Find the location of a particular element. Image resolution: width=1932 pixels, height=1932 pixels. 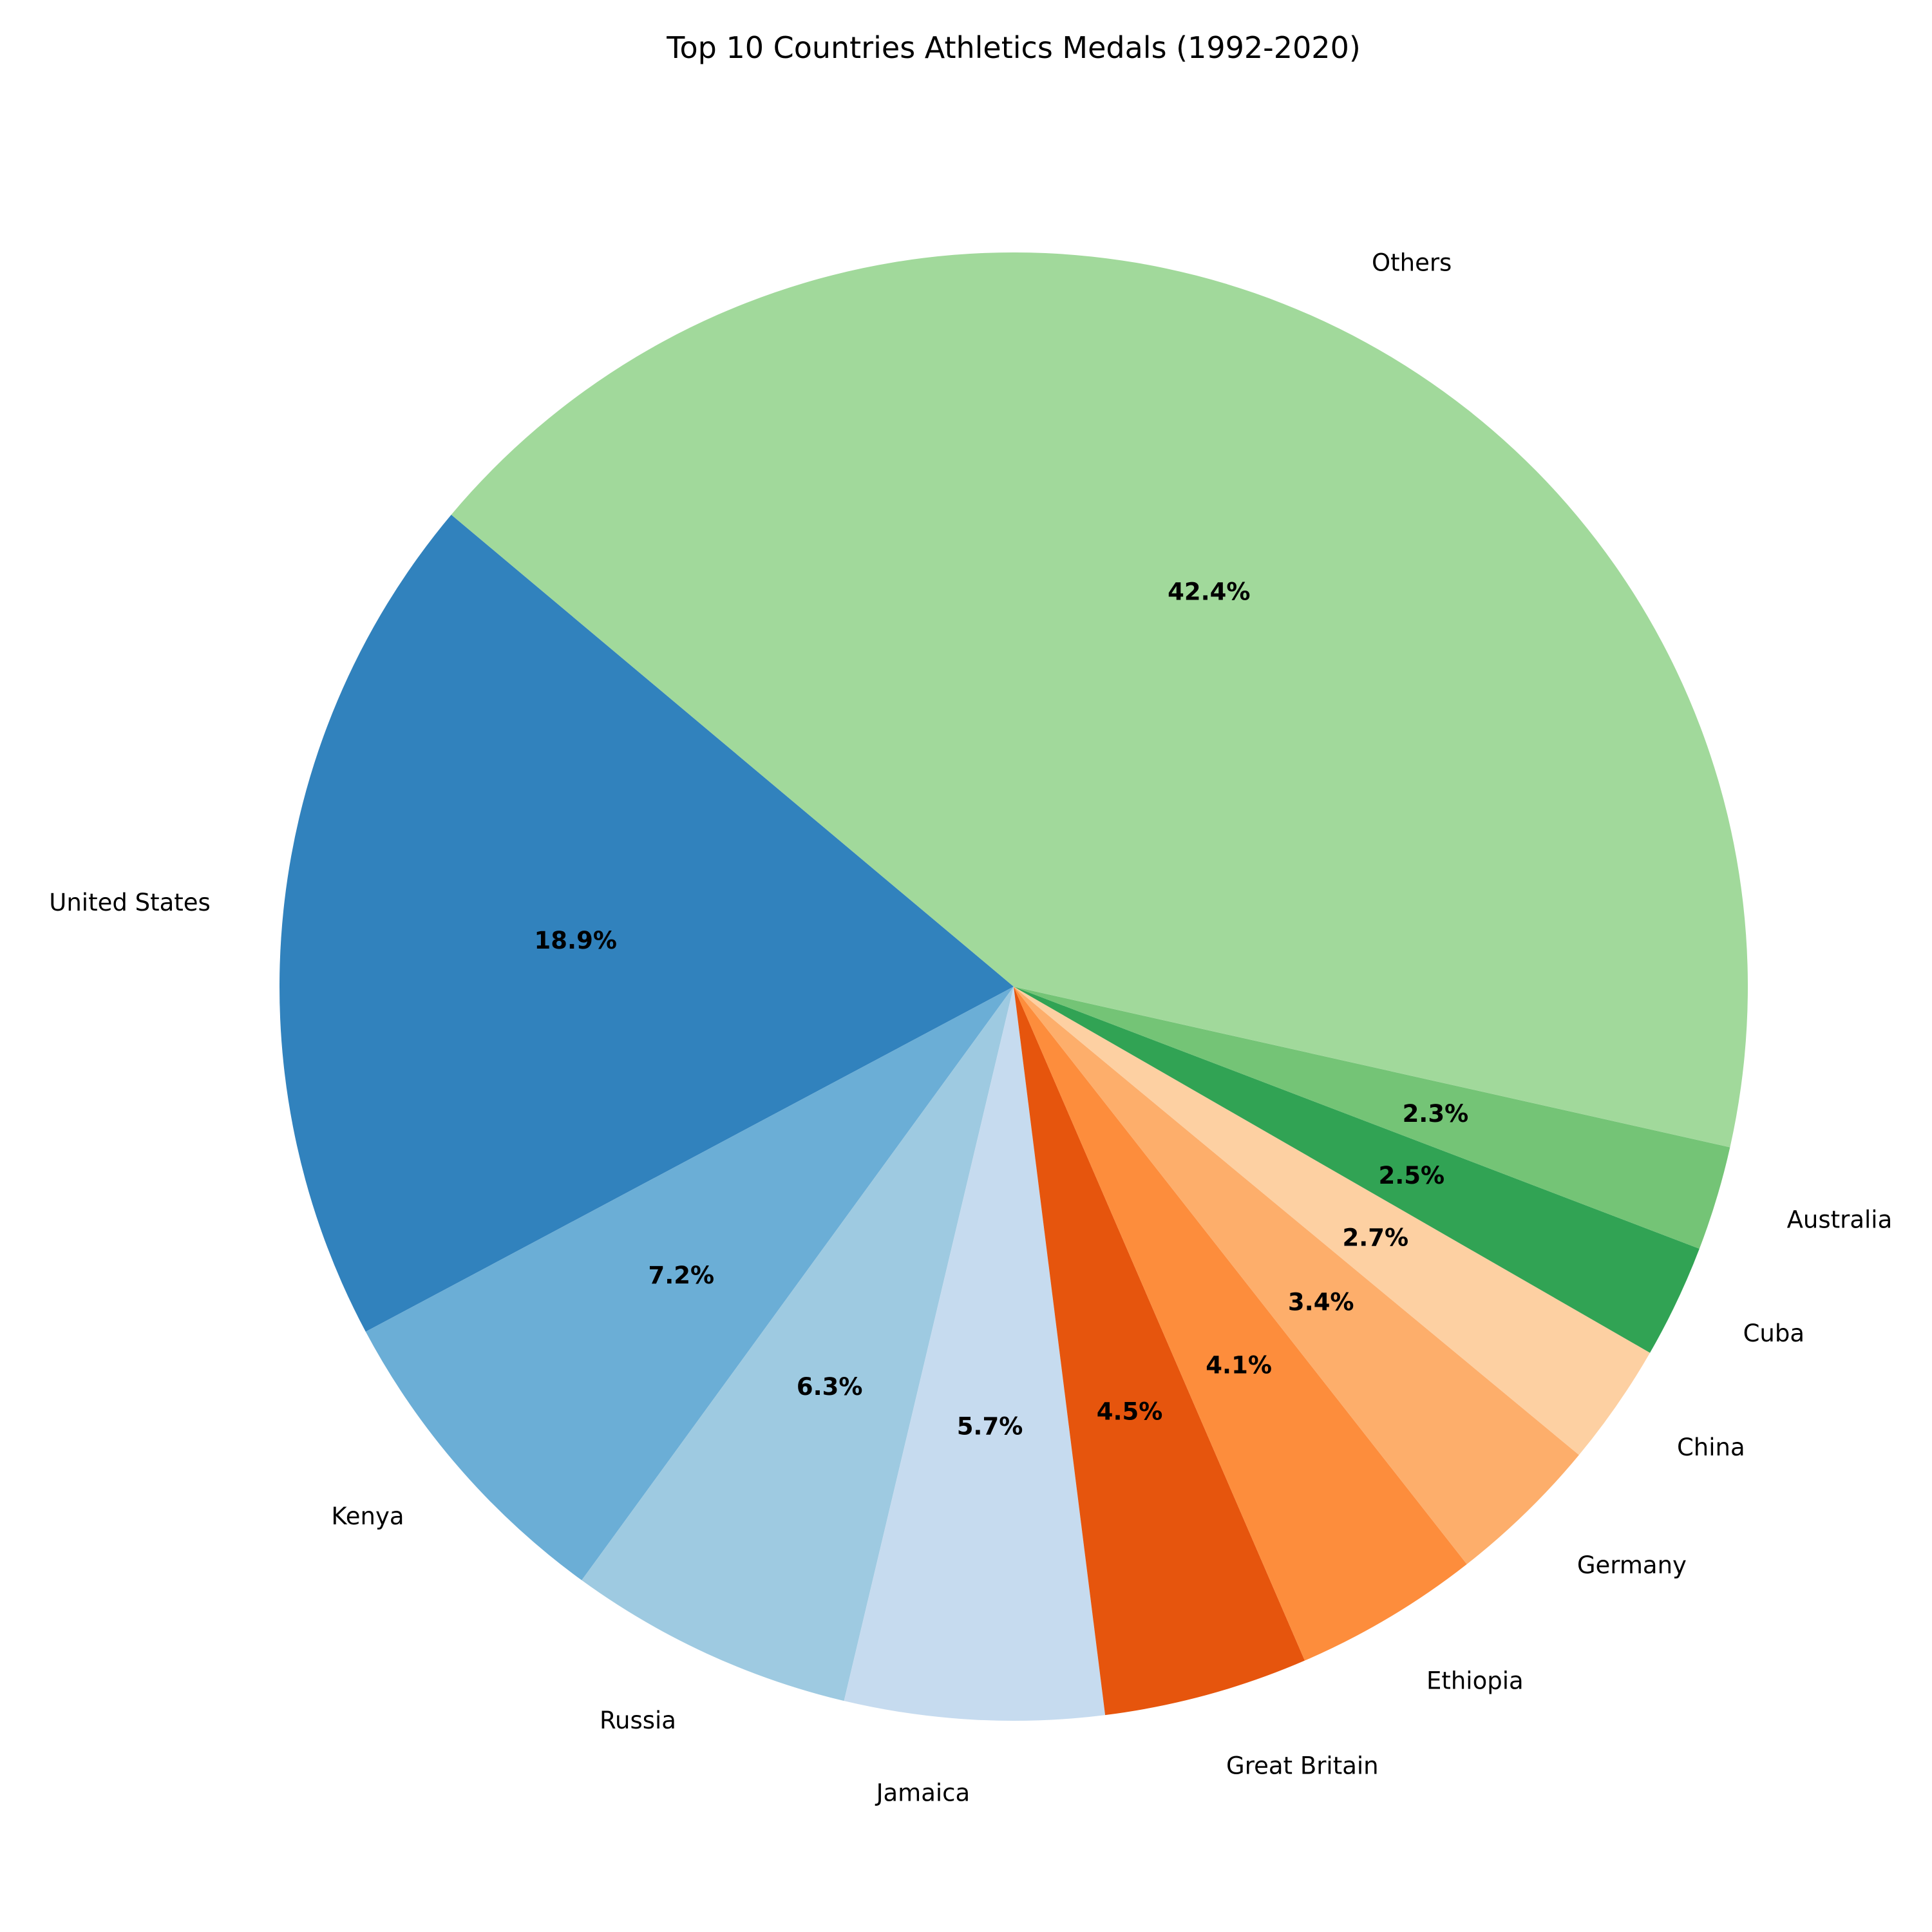

slice-label-cuba: Cuba is located at coordinates (1773, 1333).